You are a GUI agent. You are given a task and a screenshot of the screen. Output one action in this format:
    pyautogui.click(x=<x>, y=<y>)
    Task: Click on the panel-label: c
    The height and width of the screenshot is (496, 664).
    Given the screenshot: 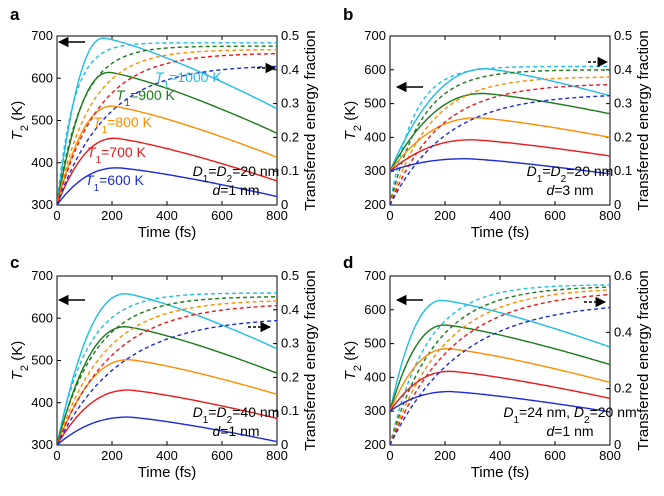 What is the action you would take?
    pyautogui.click(x=14, y=262)
    